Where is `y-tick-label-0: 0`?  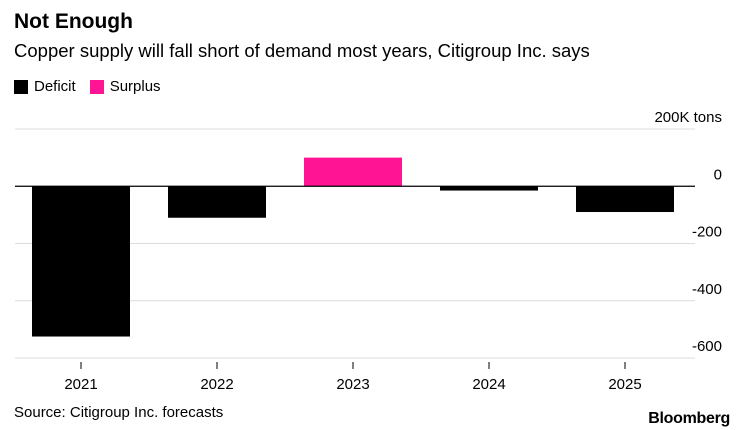 y-tick-label-0: 0 is located at coordinates (718, 174).